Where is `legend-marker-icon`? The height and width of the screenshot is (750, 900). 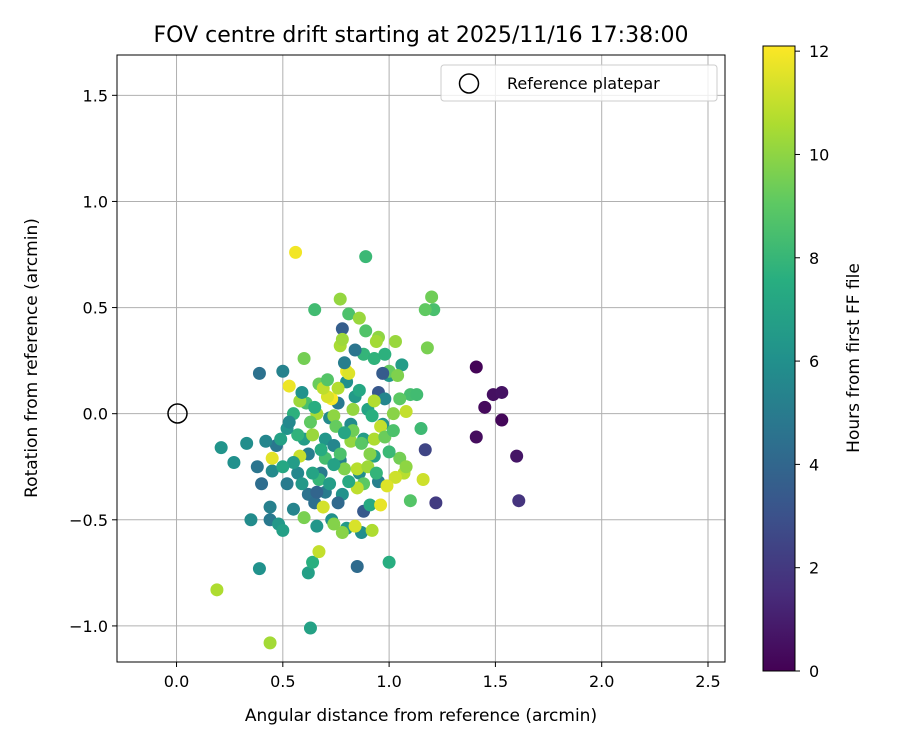
legend-marker-icon is located at coordinates (469, 83).